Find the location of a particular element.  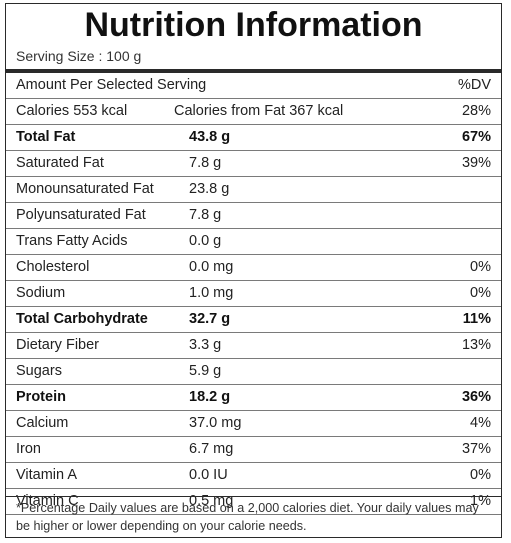

calories-value: Calories 553 kcal is located at coordinates (72, 111).